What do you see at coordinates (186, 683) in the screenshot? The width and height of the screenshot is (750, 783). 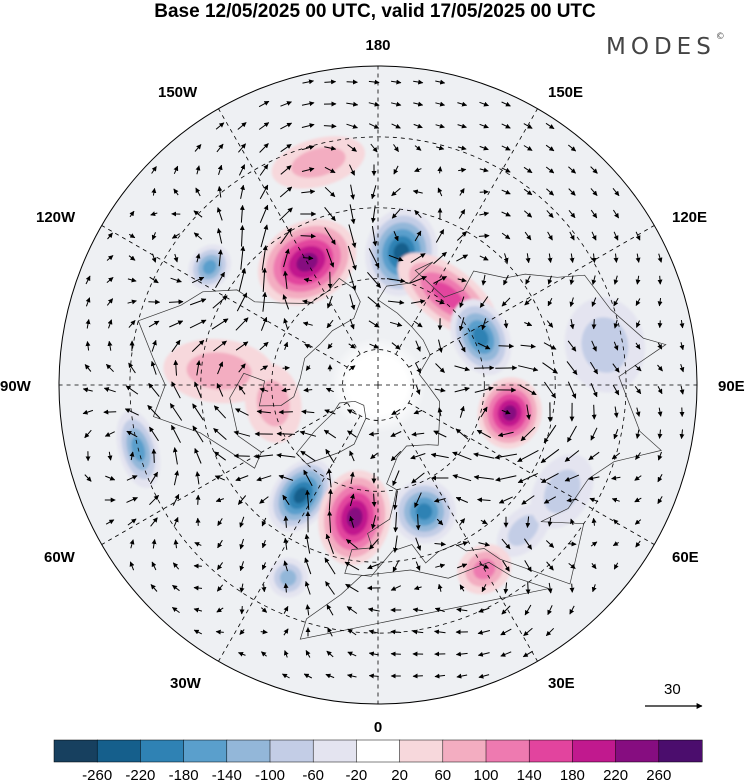 I see `lon-label-30w: 30W` at bounding box center [186, 683].